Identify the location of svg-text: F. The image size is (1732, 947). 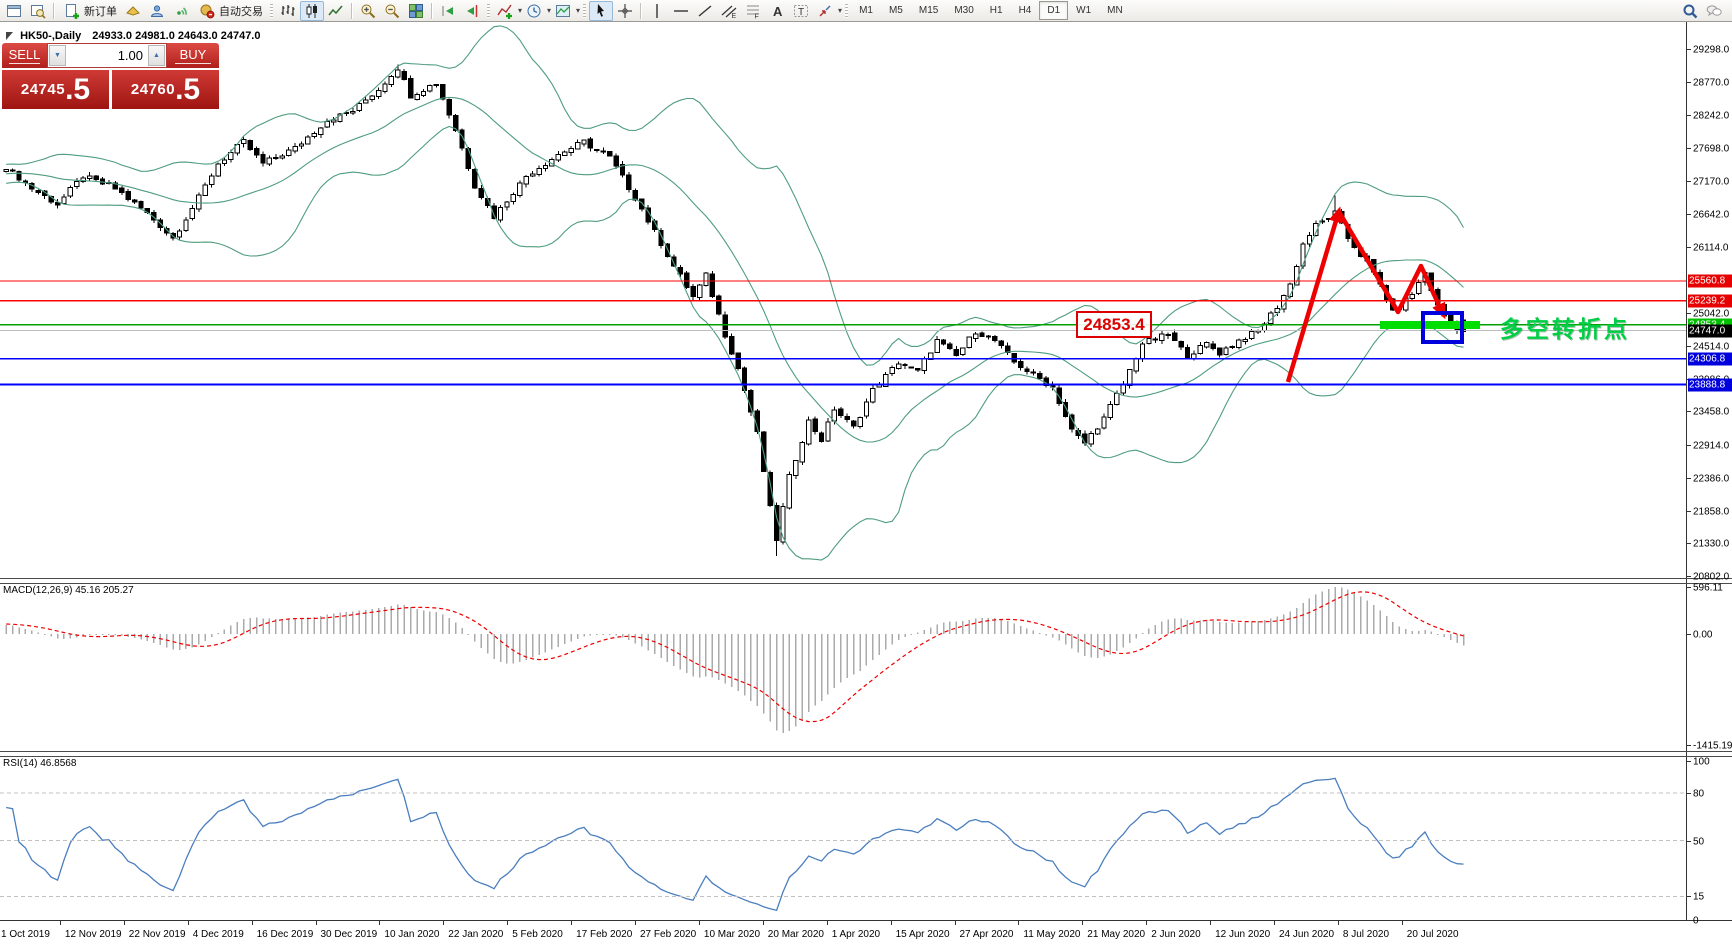
(757, 16).